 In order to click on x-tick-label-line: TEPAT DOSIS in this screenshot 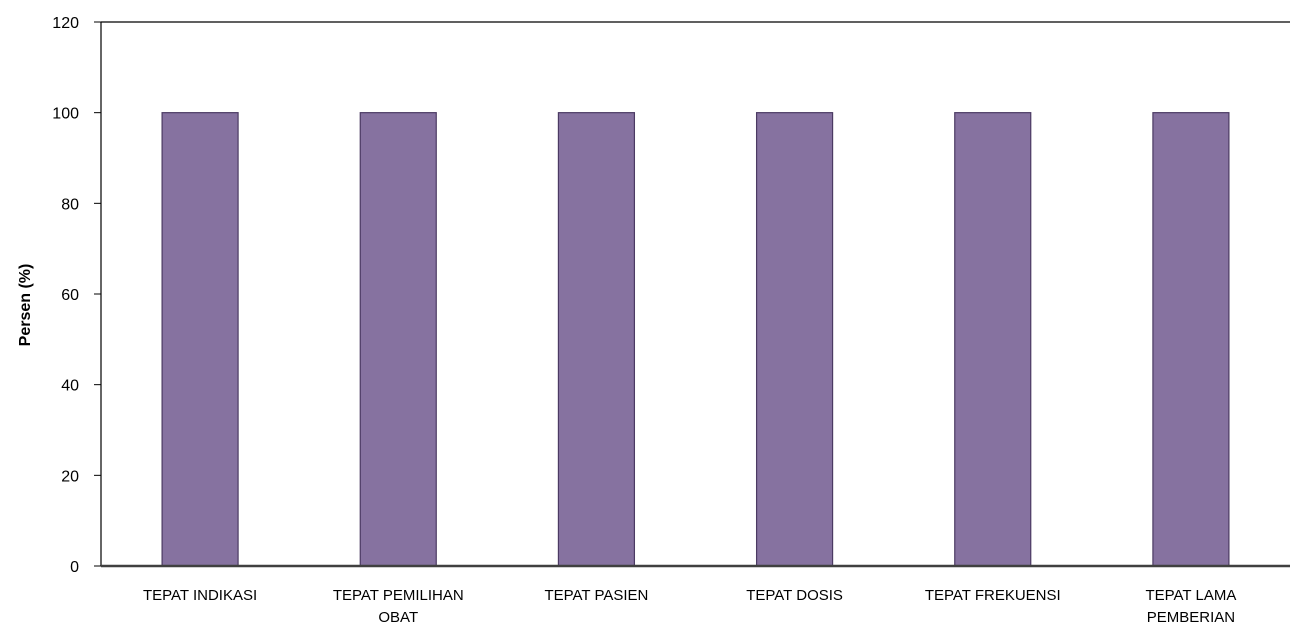, I will do `click(794, 595)`.